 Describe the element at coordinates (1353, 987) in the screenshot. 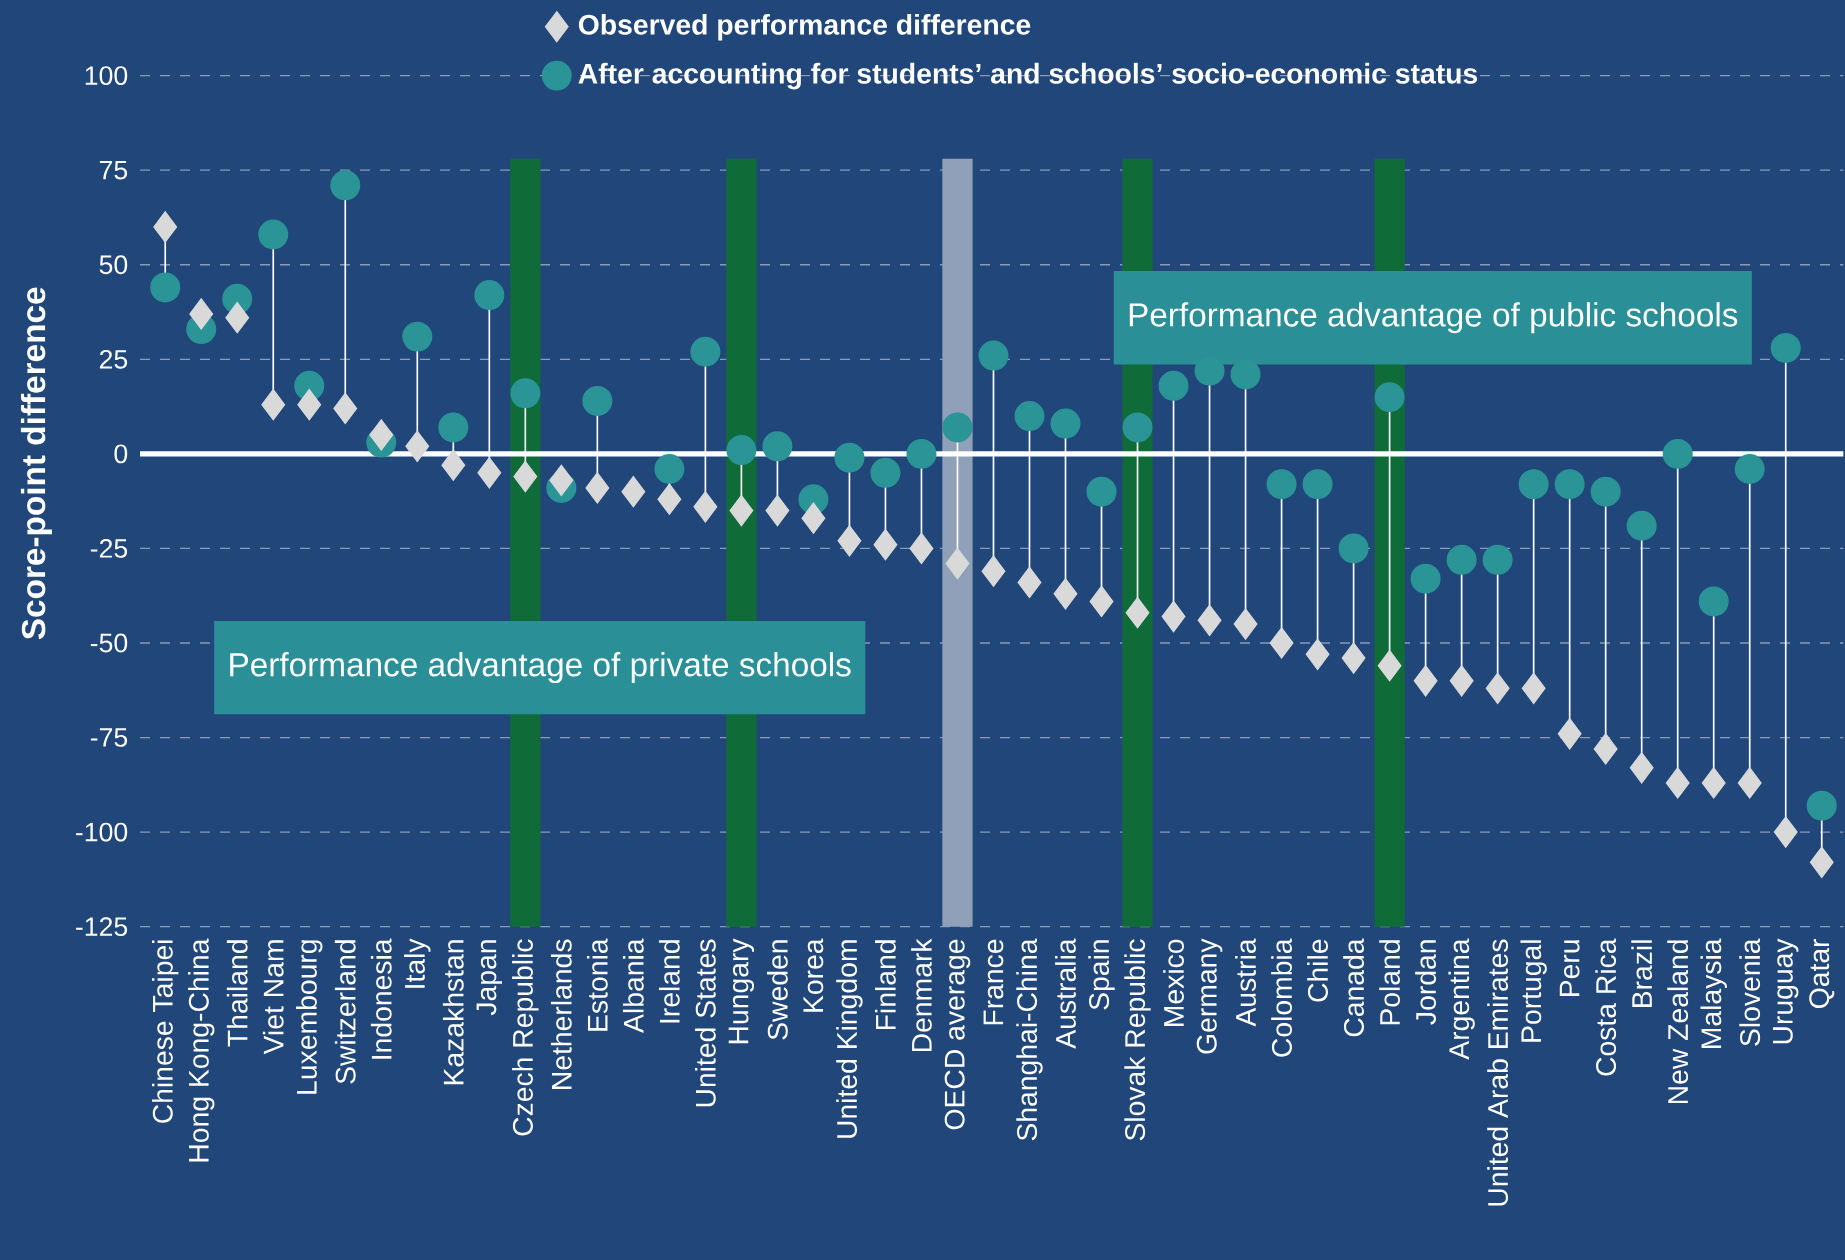

I see `x-tick-label: Canada` at that location.